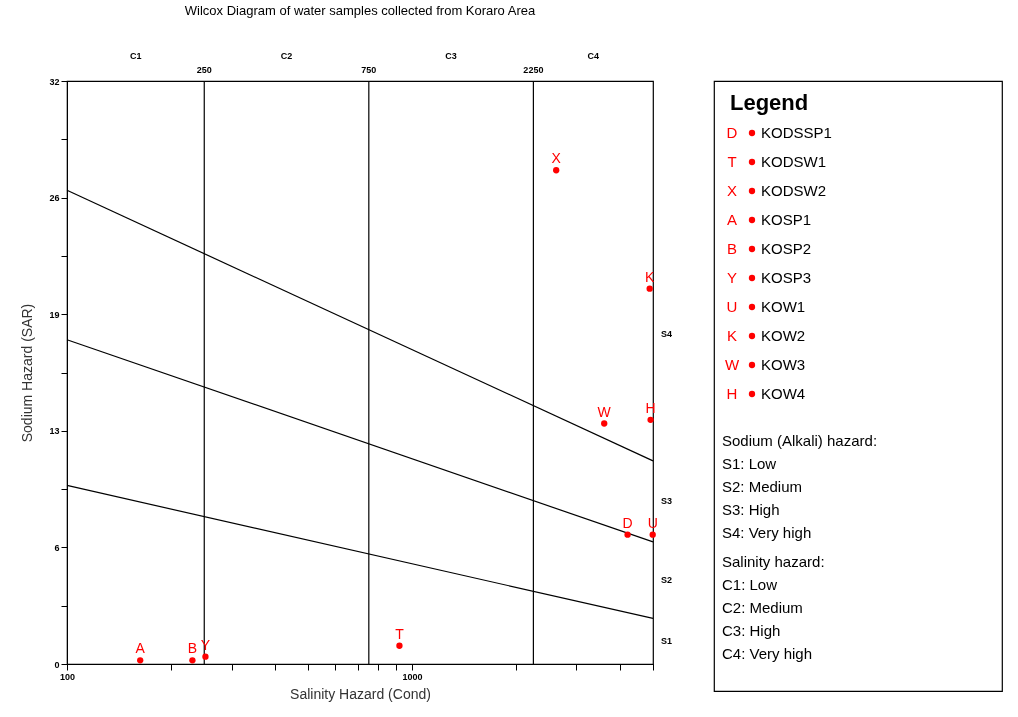 The width and height of the screenshot is (1018, 717). What do you see at coordinates (751, 630) in the screenshot?
I see `text: C3: High` at bounding box center [751, 630].